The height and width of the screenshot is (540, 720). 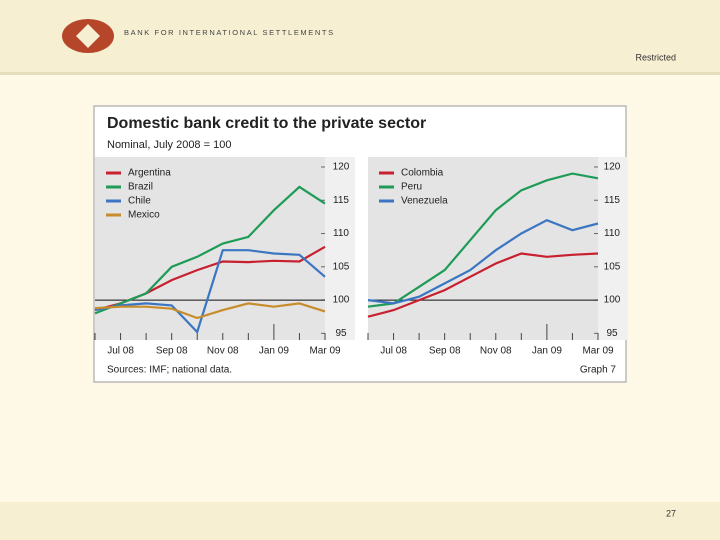 I want to click on legend-label: Colombia, so click(x=422, y=173).